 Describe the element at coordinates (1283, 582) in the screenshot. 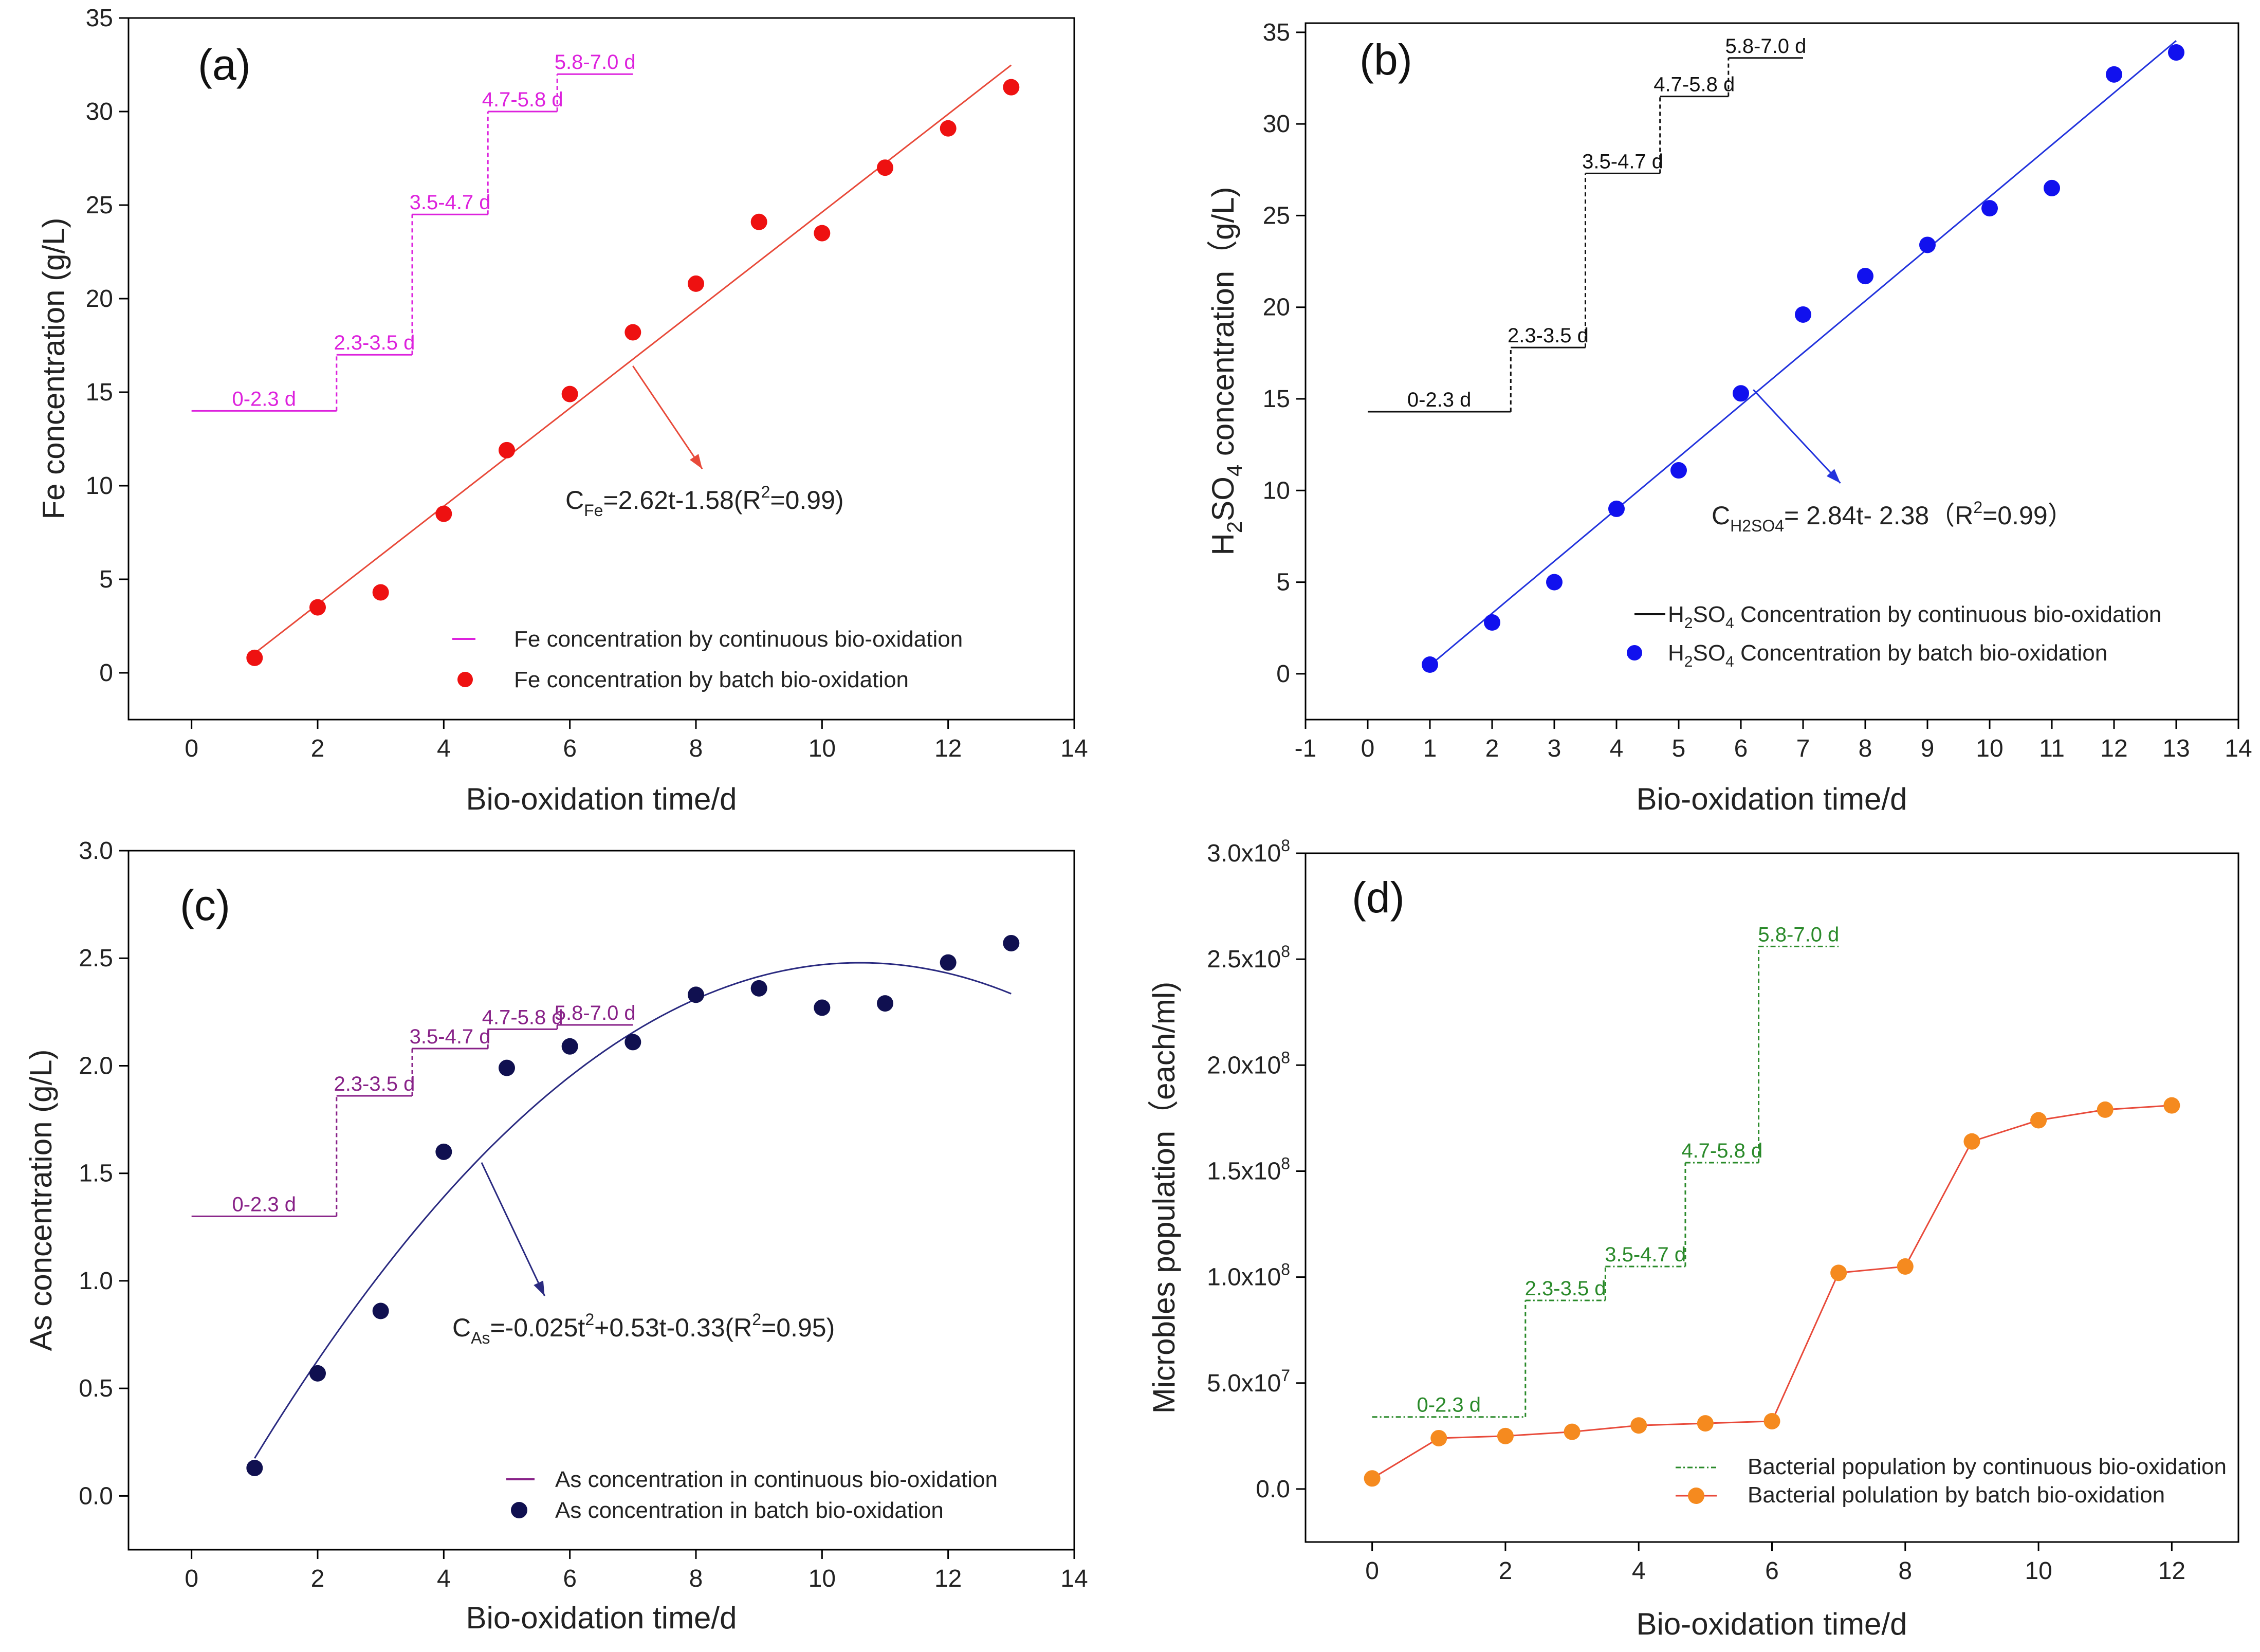

I see `y-tick-label: 5` at that location.